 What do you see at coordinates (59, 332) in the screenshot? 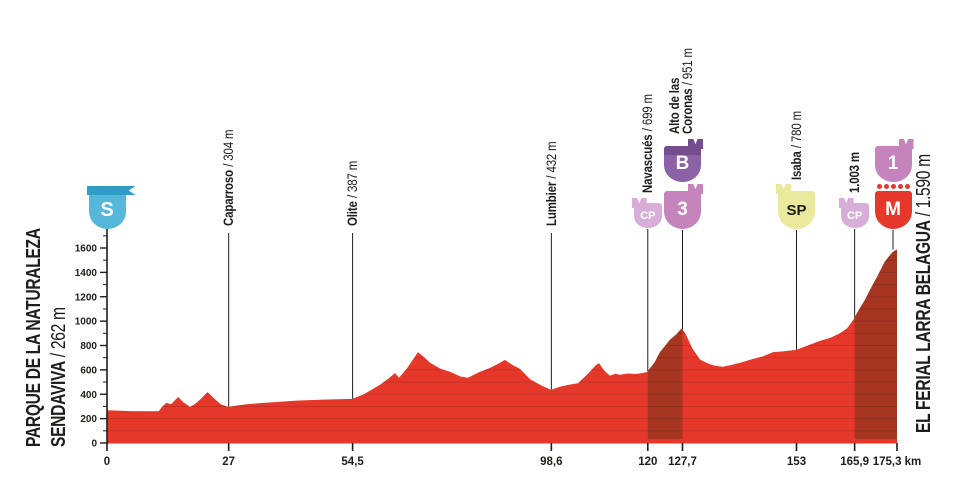
I see `start-elevation: / 262 m` at bounding box center [59, 332].